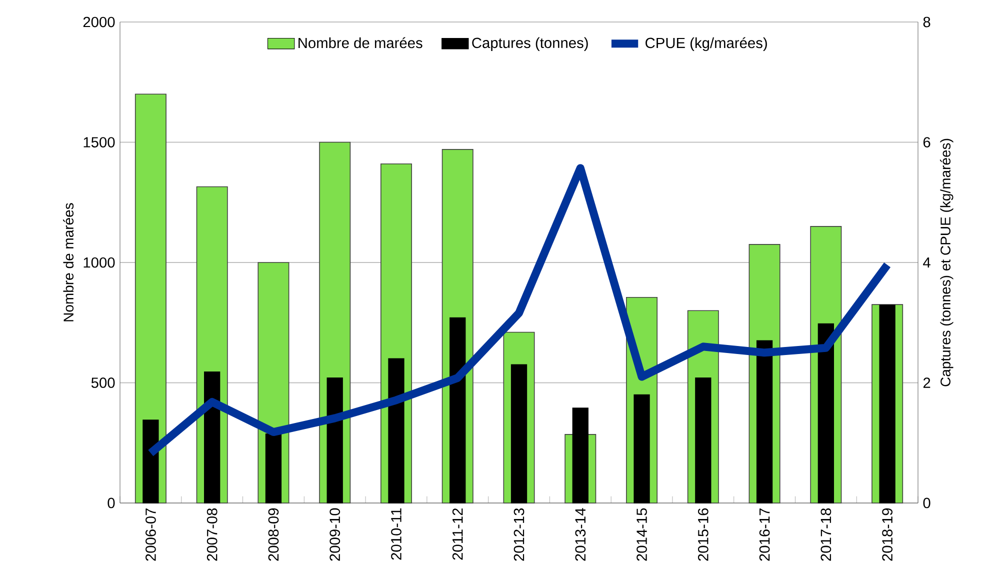 The width and height of the screenshot is (992, 588). What do you see at coordinates (68, 262) in the screenshot?
I see `y-axis-title: Nombre de marées` at bounding box center [68, 262].